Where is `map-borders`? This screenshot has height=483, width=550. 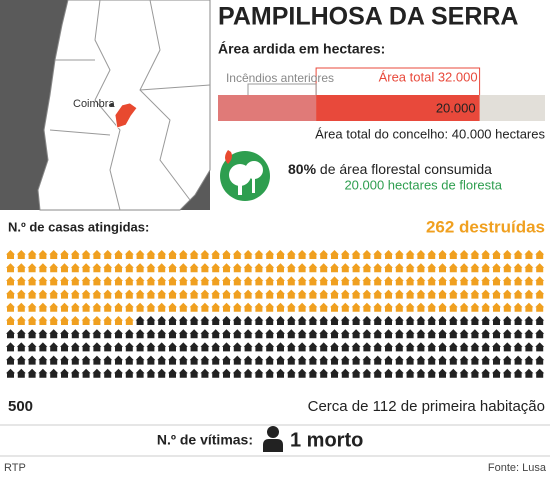 map-borders is located at coordinates (130, 105).